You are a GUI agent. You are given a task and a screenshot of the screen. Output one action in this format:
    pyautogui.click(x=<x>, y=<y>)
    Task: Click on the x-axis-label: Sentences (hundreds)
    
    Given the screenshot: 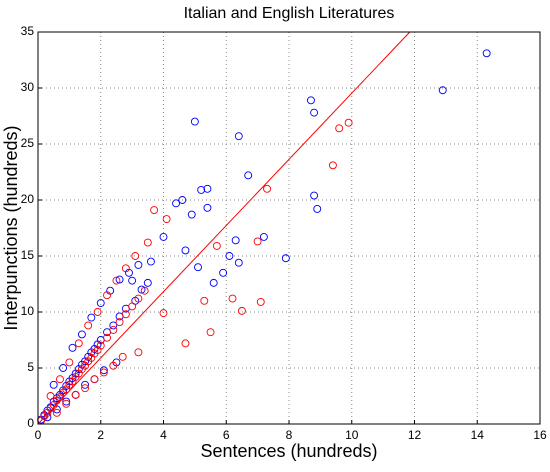 What is the action you would take?
    pyautogui.click(x=288, y=451)
    